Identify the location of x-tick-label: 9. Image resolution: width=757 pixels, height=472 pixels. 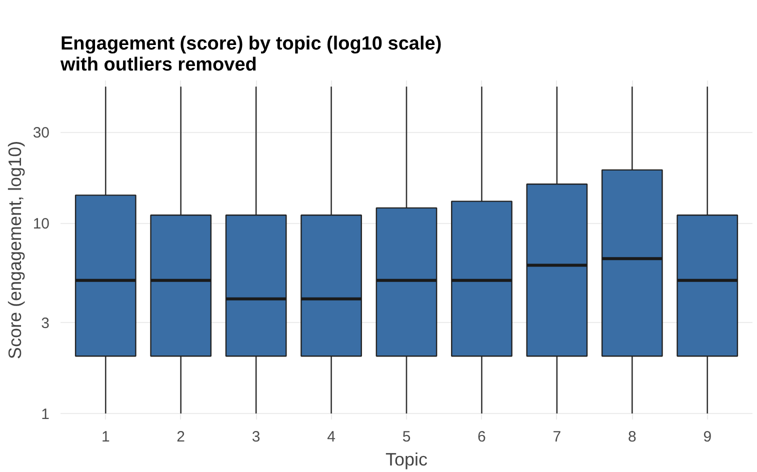
(707, 437).